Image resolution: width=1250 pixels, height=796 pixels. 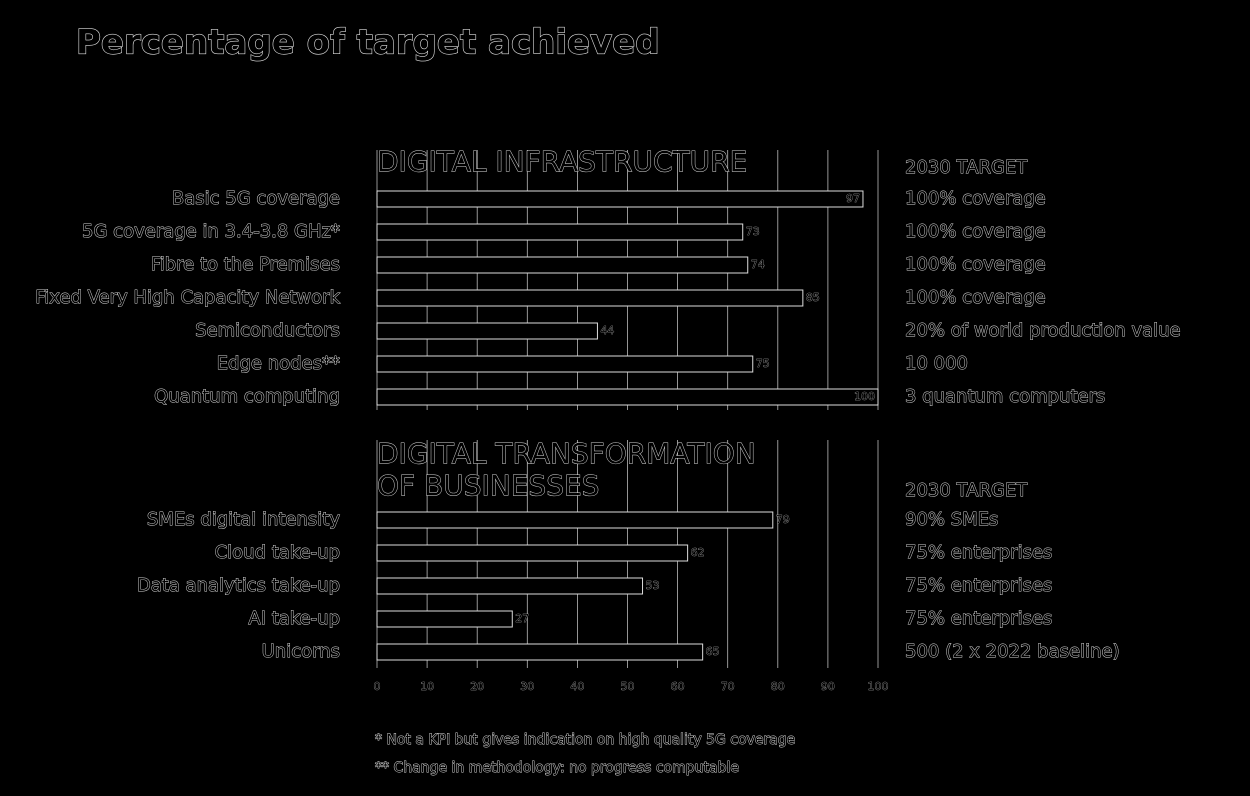 What do you see at coordinates (864, 396) in the screenshot?
I see `value-label: 100` at bounding box center [864, 396].